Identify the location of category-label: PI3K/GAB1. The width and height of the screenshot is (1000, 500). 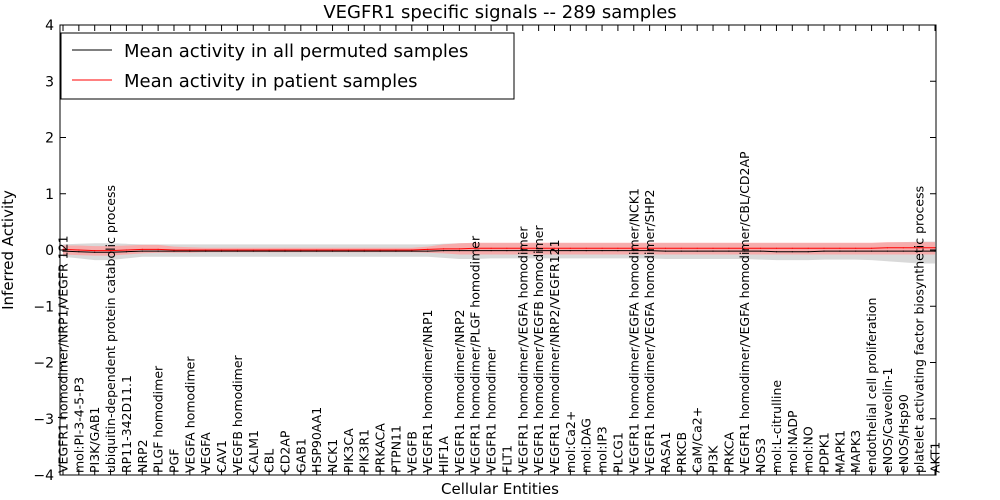
(94, 440).